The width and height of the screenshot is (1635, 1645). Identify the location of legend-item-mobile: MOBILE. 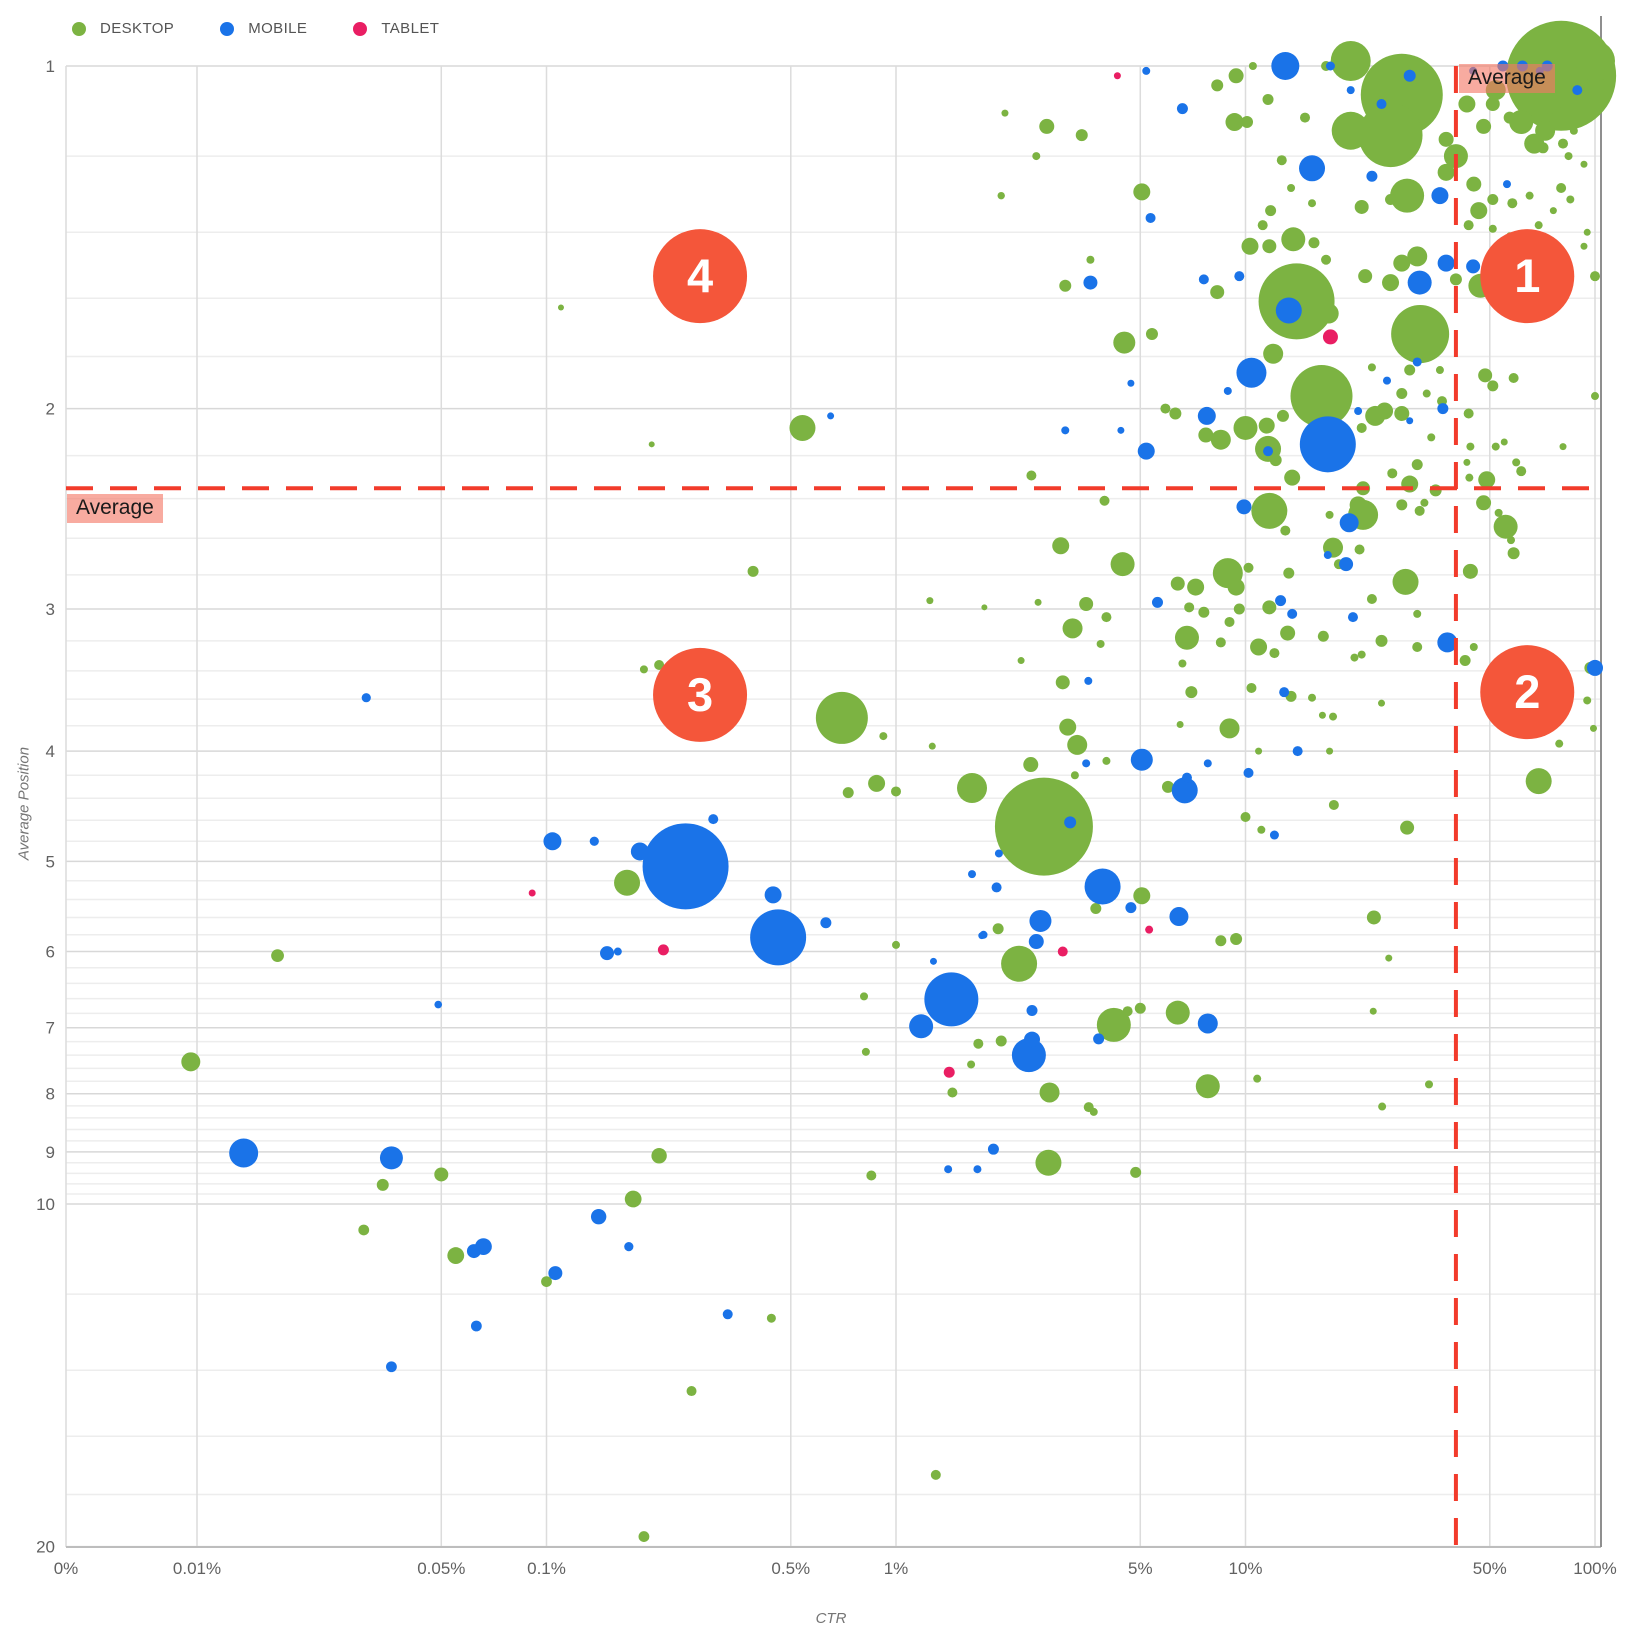
(263, 28).